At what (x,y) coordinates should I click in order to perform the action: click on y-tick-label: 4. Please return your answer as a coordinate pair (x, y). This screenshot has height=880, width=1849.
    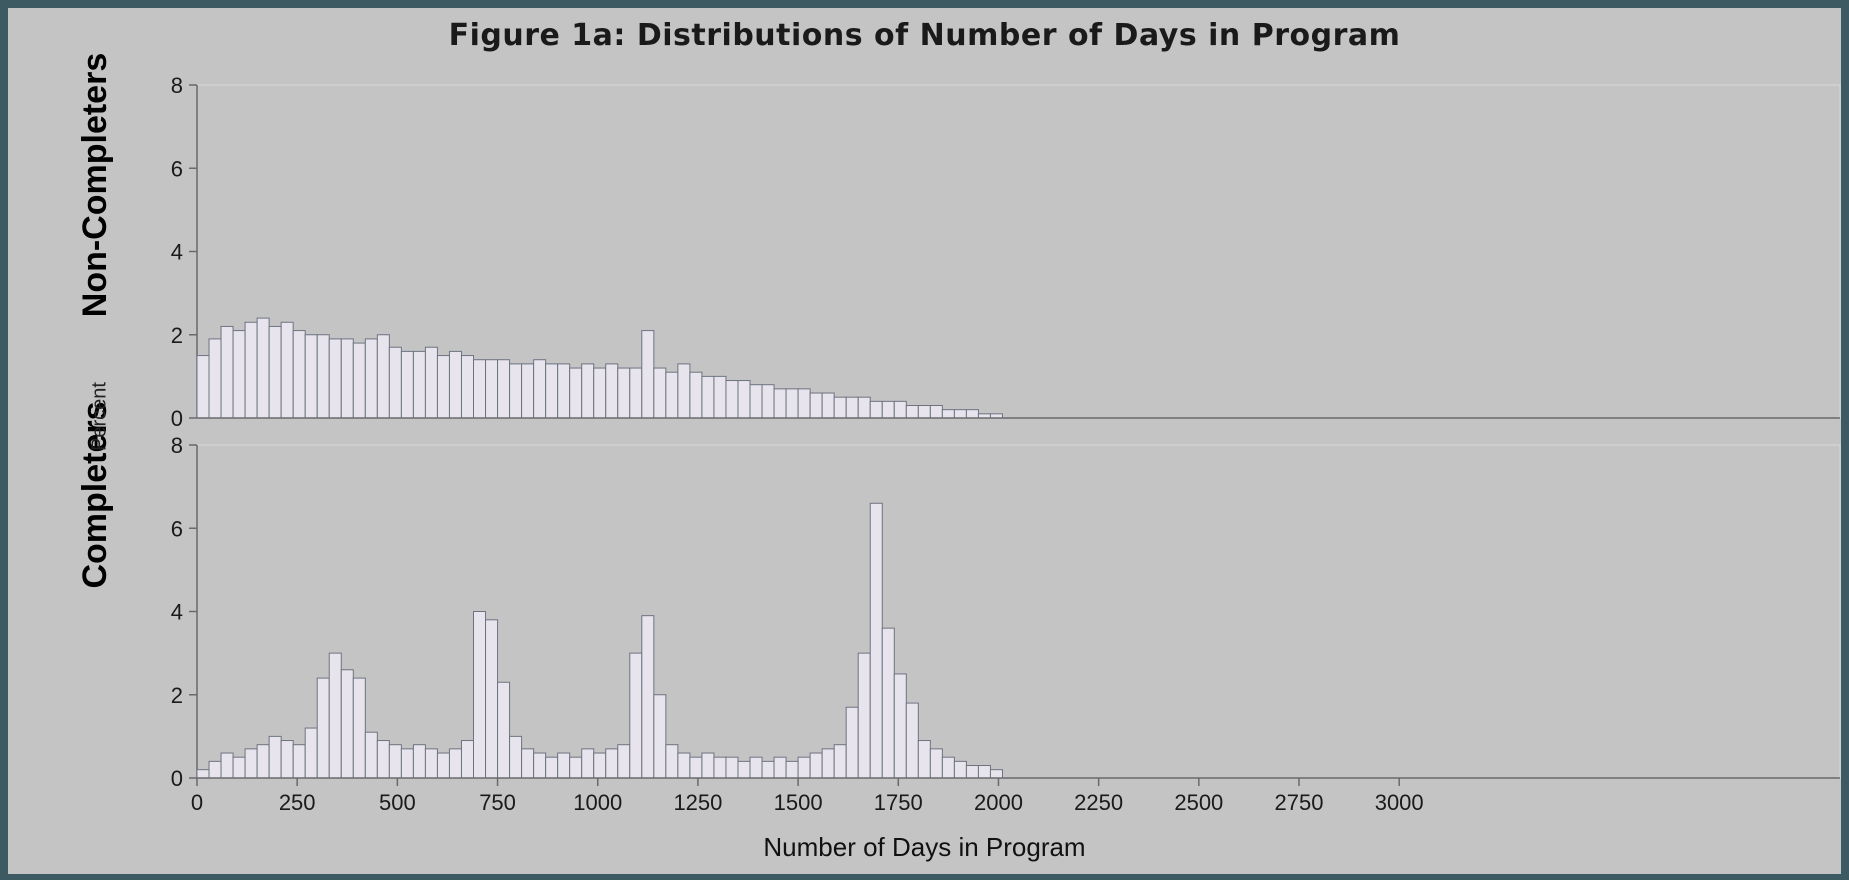
    Looking at the image, I should click on (177, 252).